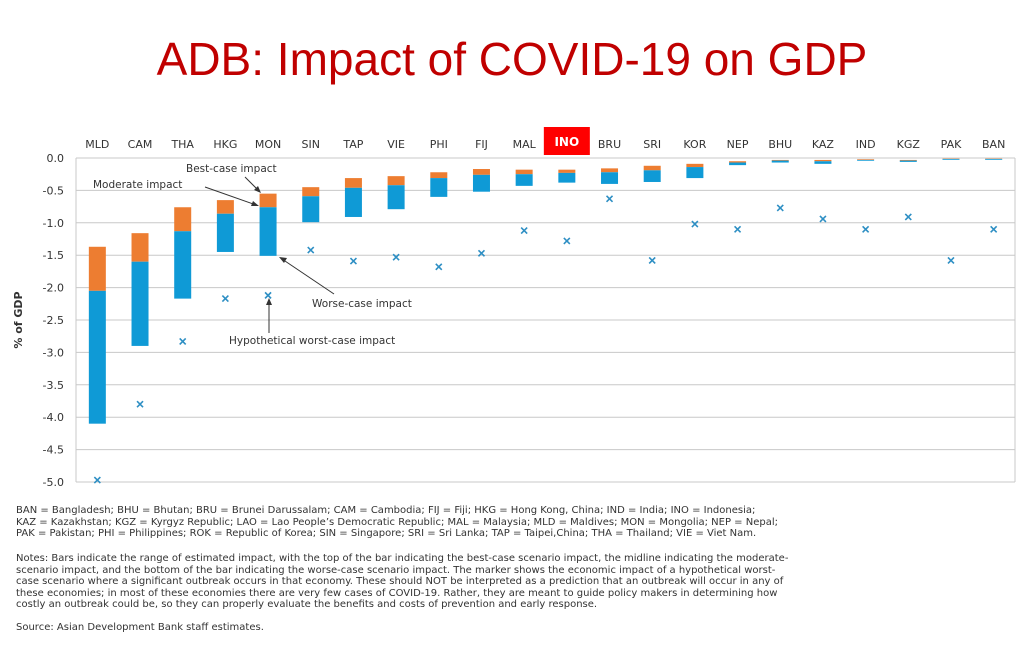 Image resolution: width=1024 pixels, height=648 pixels. Describe the element at coordinates (182, 144) in the screenshot. I see `category-label: THA` at that location.